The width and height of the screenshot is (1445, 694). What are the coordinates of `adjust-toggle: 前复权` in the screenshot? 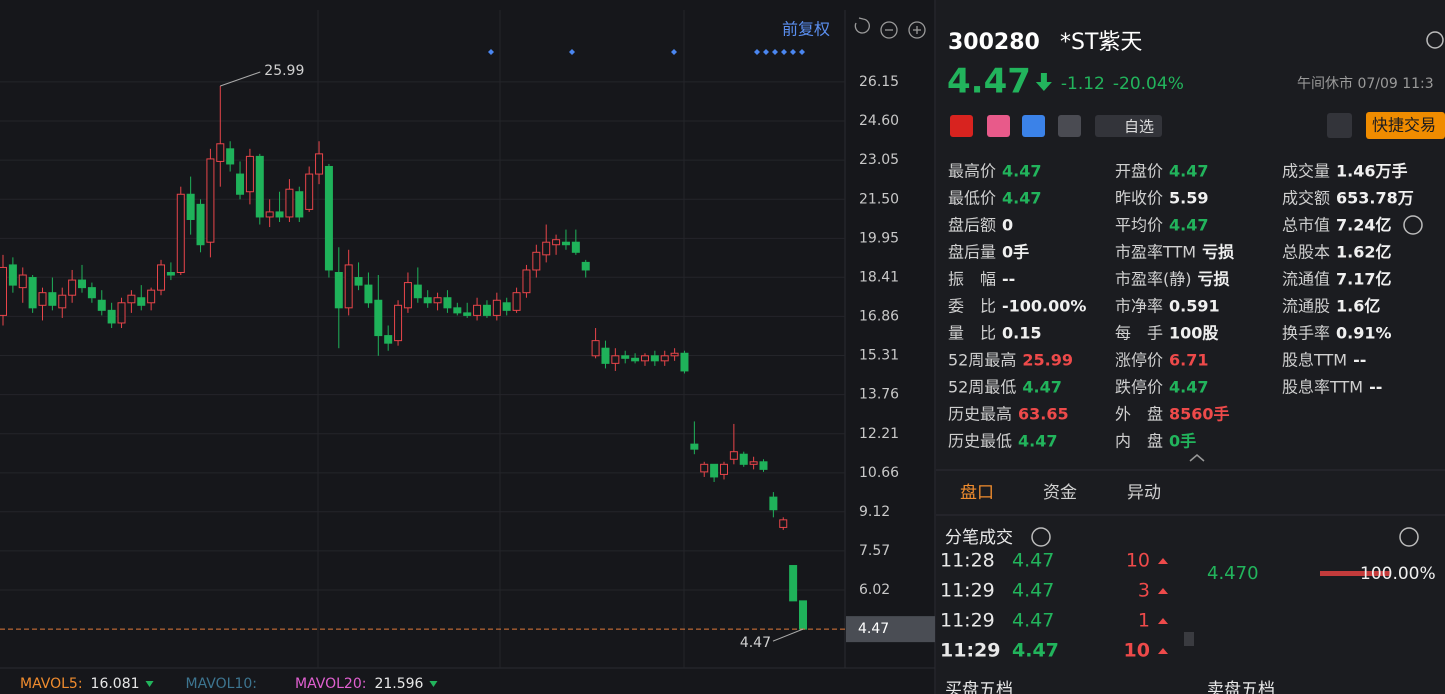 It's located at (806, 29).